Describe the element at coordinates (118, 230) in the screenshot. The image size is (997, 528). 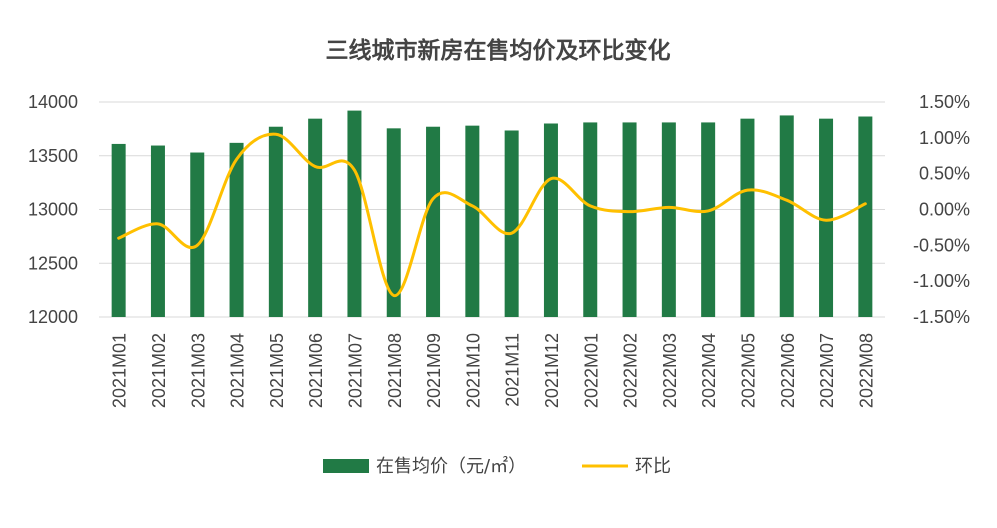
I see `bar-2021M01` at that location.